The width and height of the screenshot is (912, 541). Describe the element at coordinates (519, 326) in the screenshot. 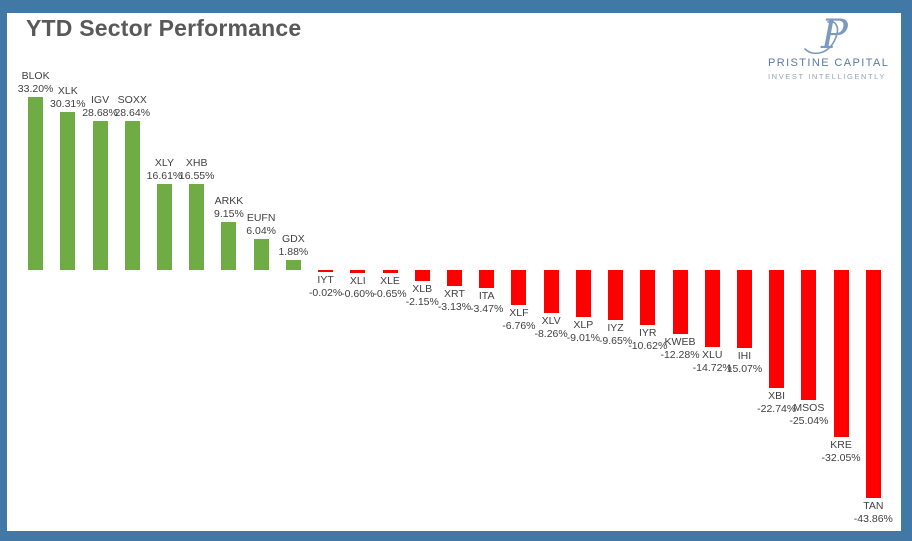

I see `bar-value: -6.76%` at that location.